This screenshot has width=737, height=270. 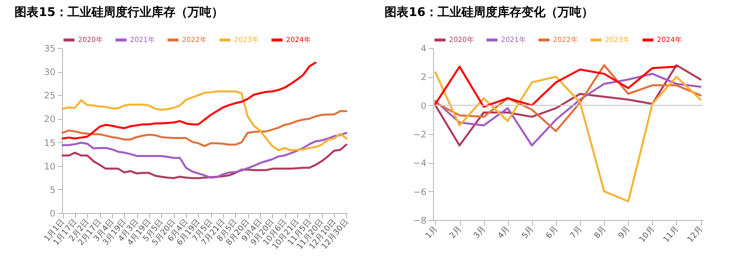 What do you see at coordinates (480, 232) in the screenshot?
I see `x-tick-label: 3月` at bounding box center [480, 232].